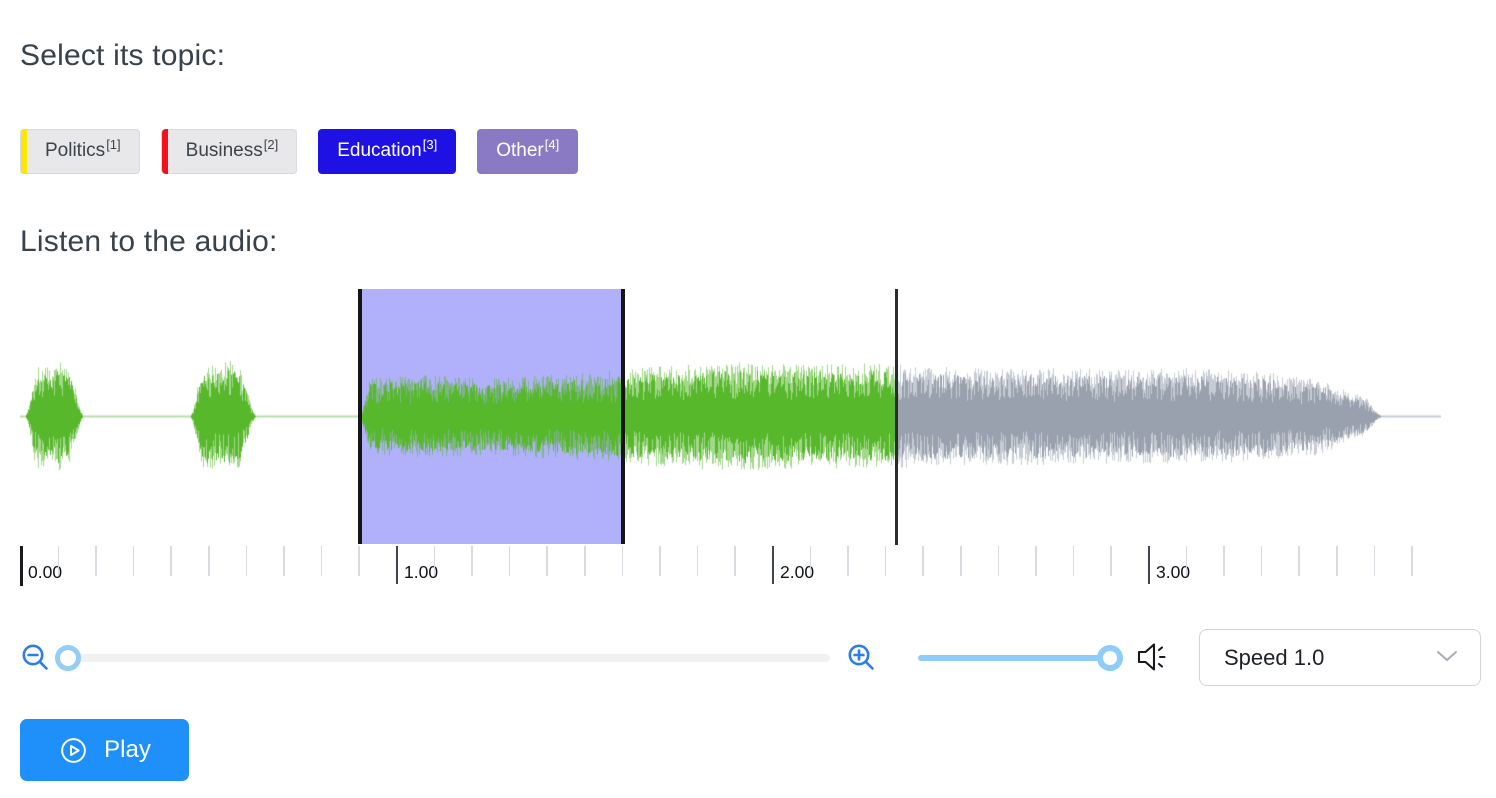 The image size is (1496, 798). Describe the element at coordinates (520, 150) in the screenshot. I see `topic-button-label: Other` at that location.